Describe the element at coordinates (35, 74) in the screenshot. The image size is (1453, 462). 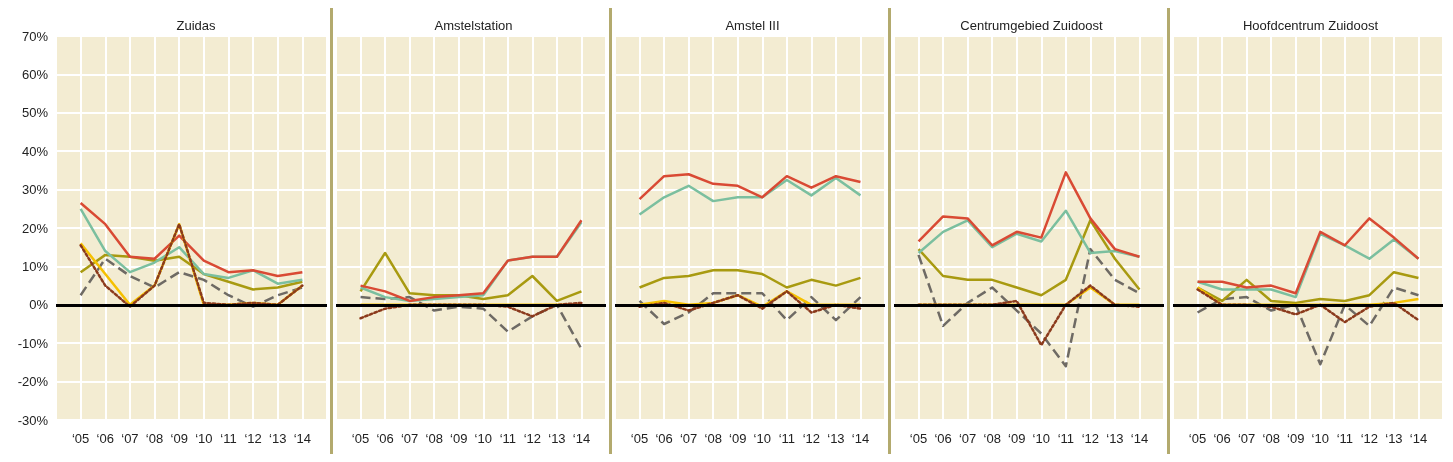
I see `y-tick-label: 60%` at that location.